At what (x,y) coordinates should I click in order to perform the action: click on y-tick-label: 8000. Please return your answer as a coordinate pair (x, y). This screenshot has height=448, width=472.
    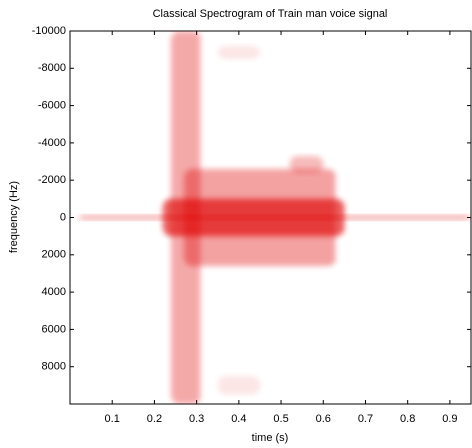
    Looking at the image, I should click on (54, 367).